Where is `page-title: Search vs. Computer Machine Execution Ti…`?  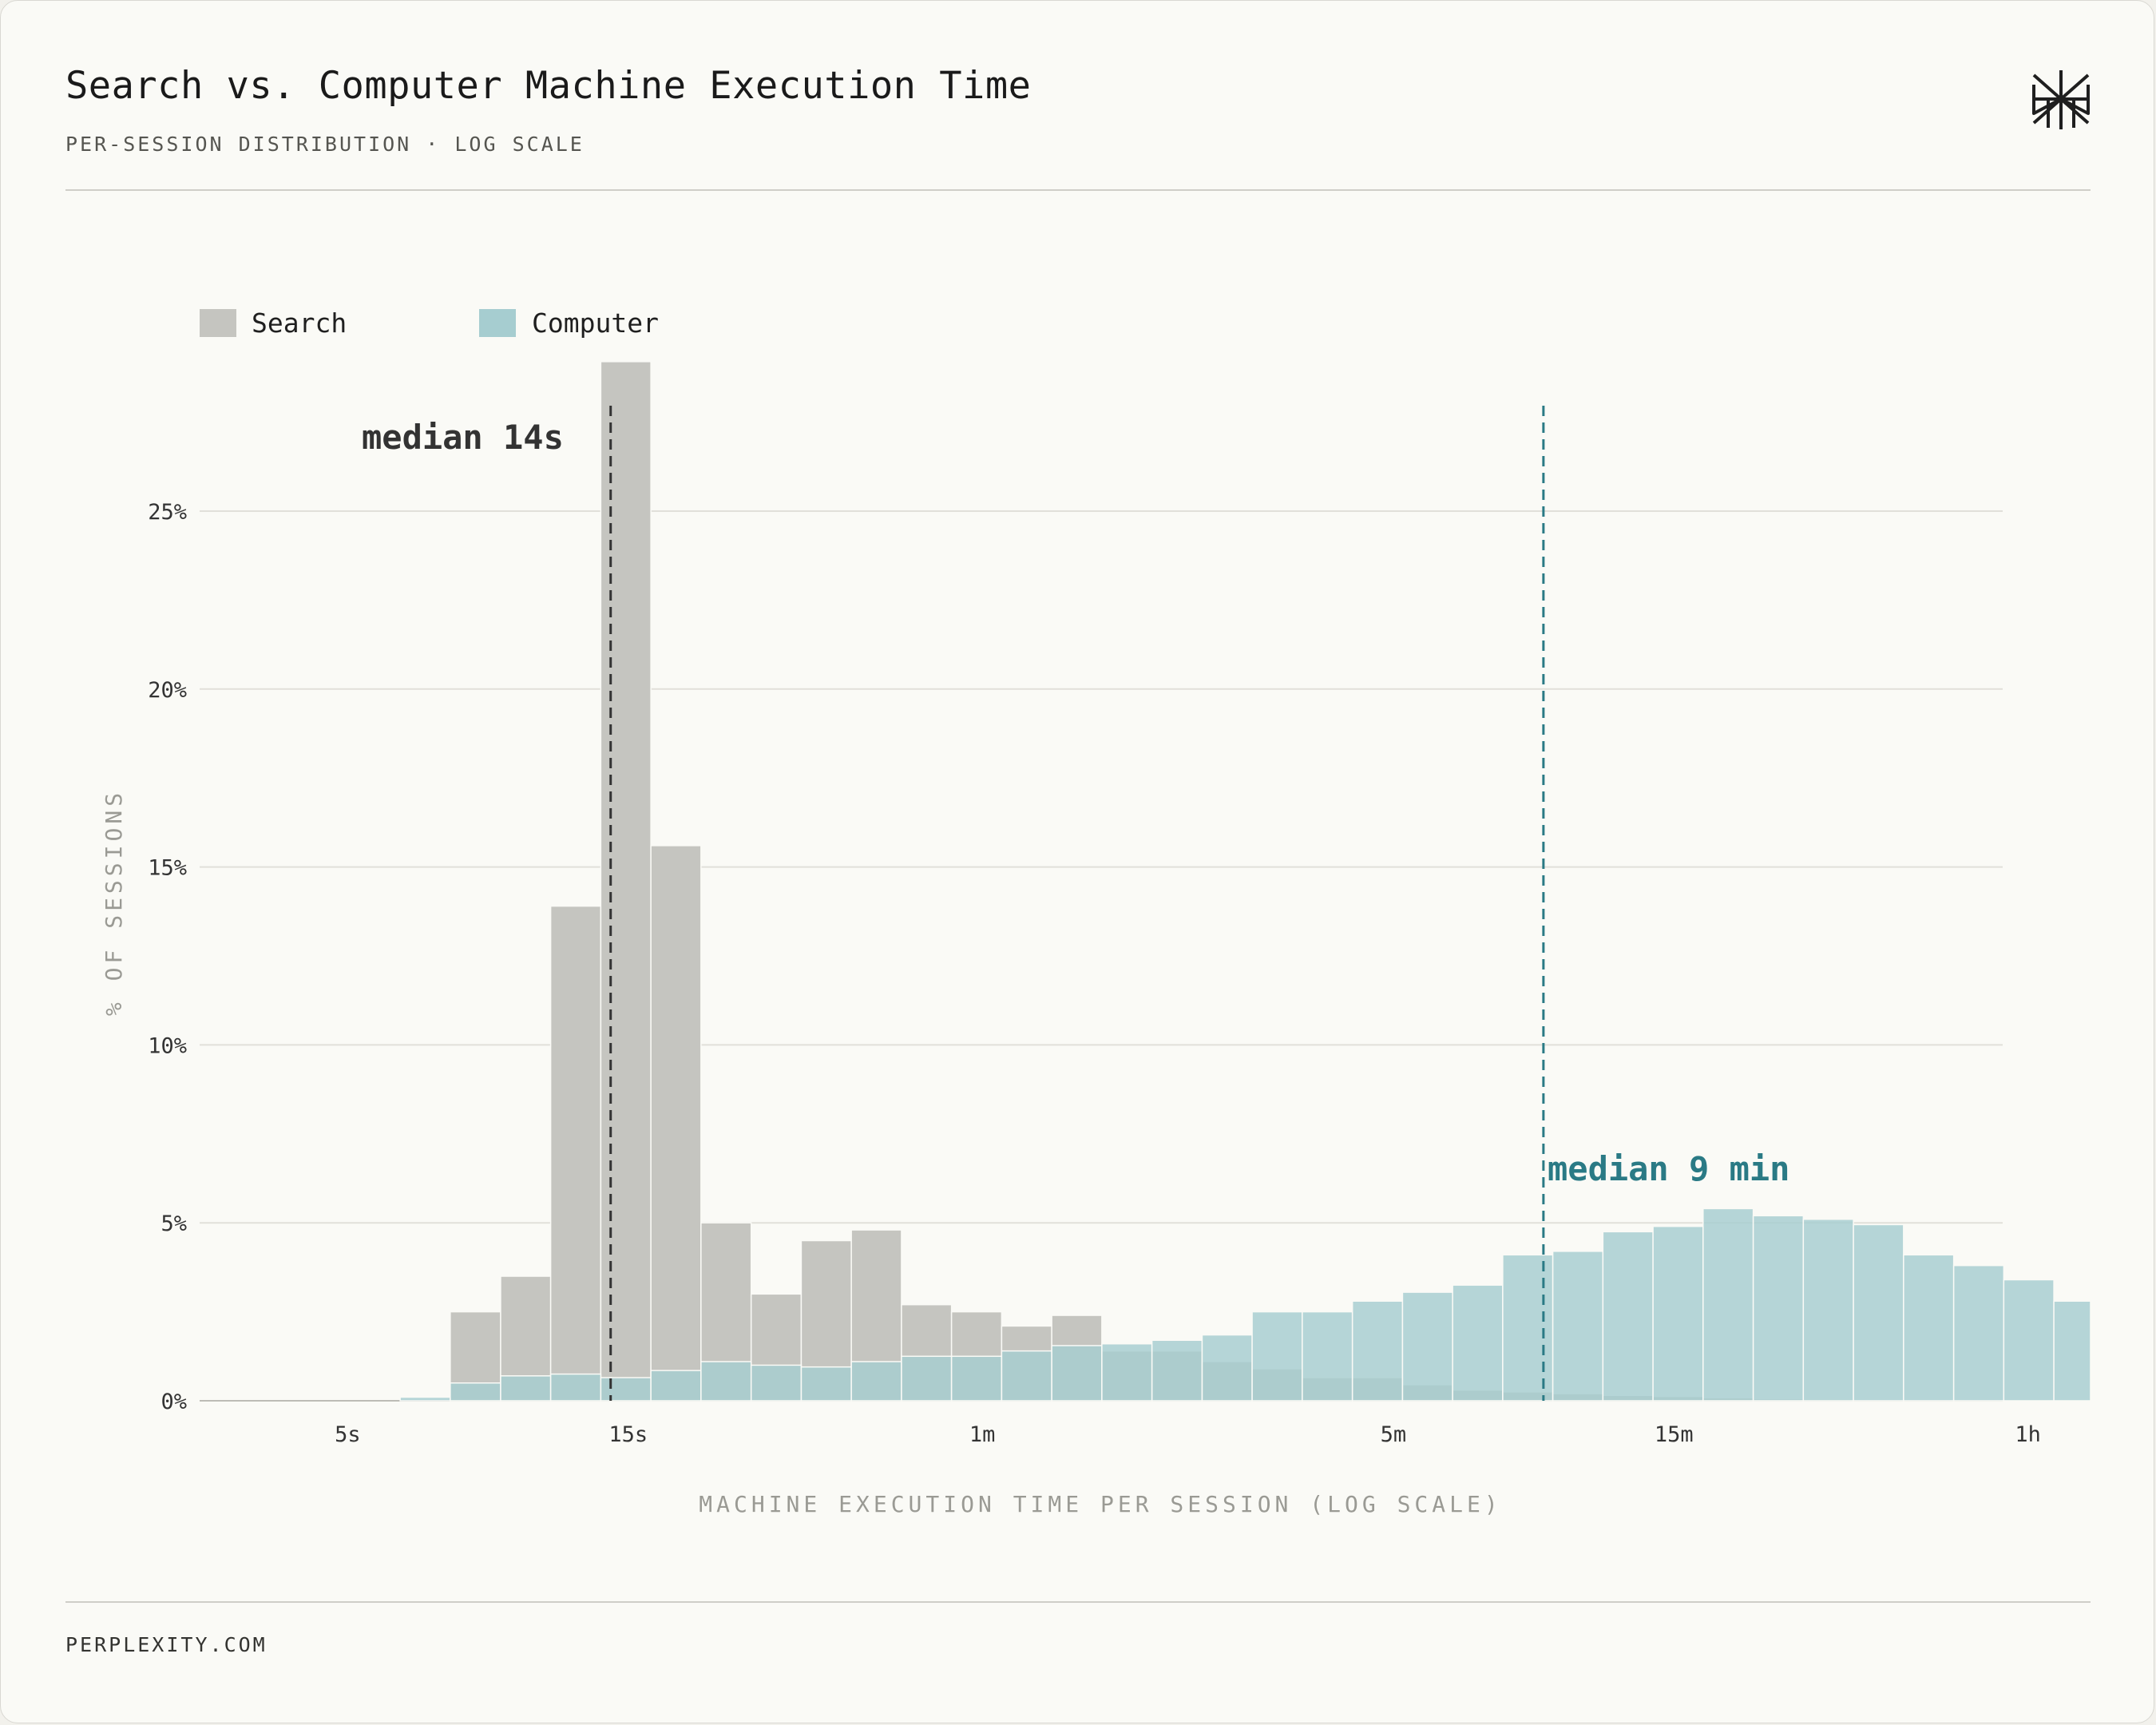
page-title: Search vs. Computer Machine Execution Ti… is located at coordinates (548, 86).